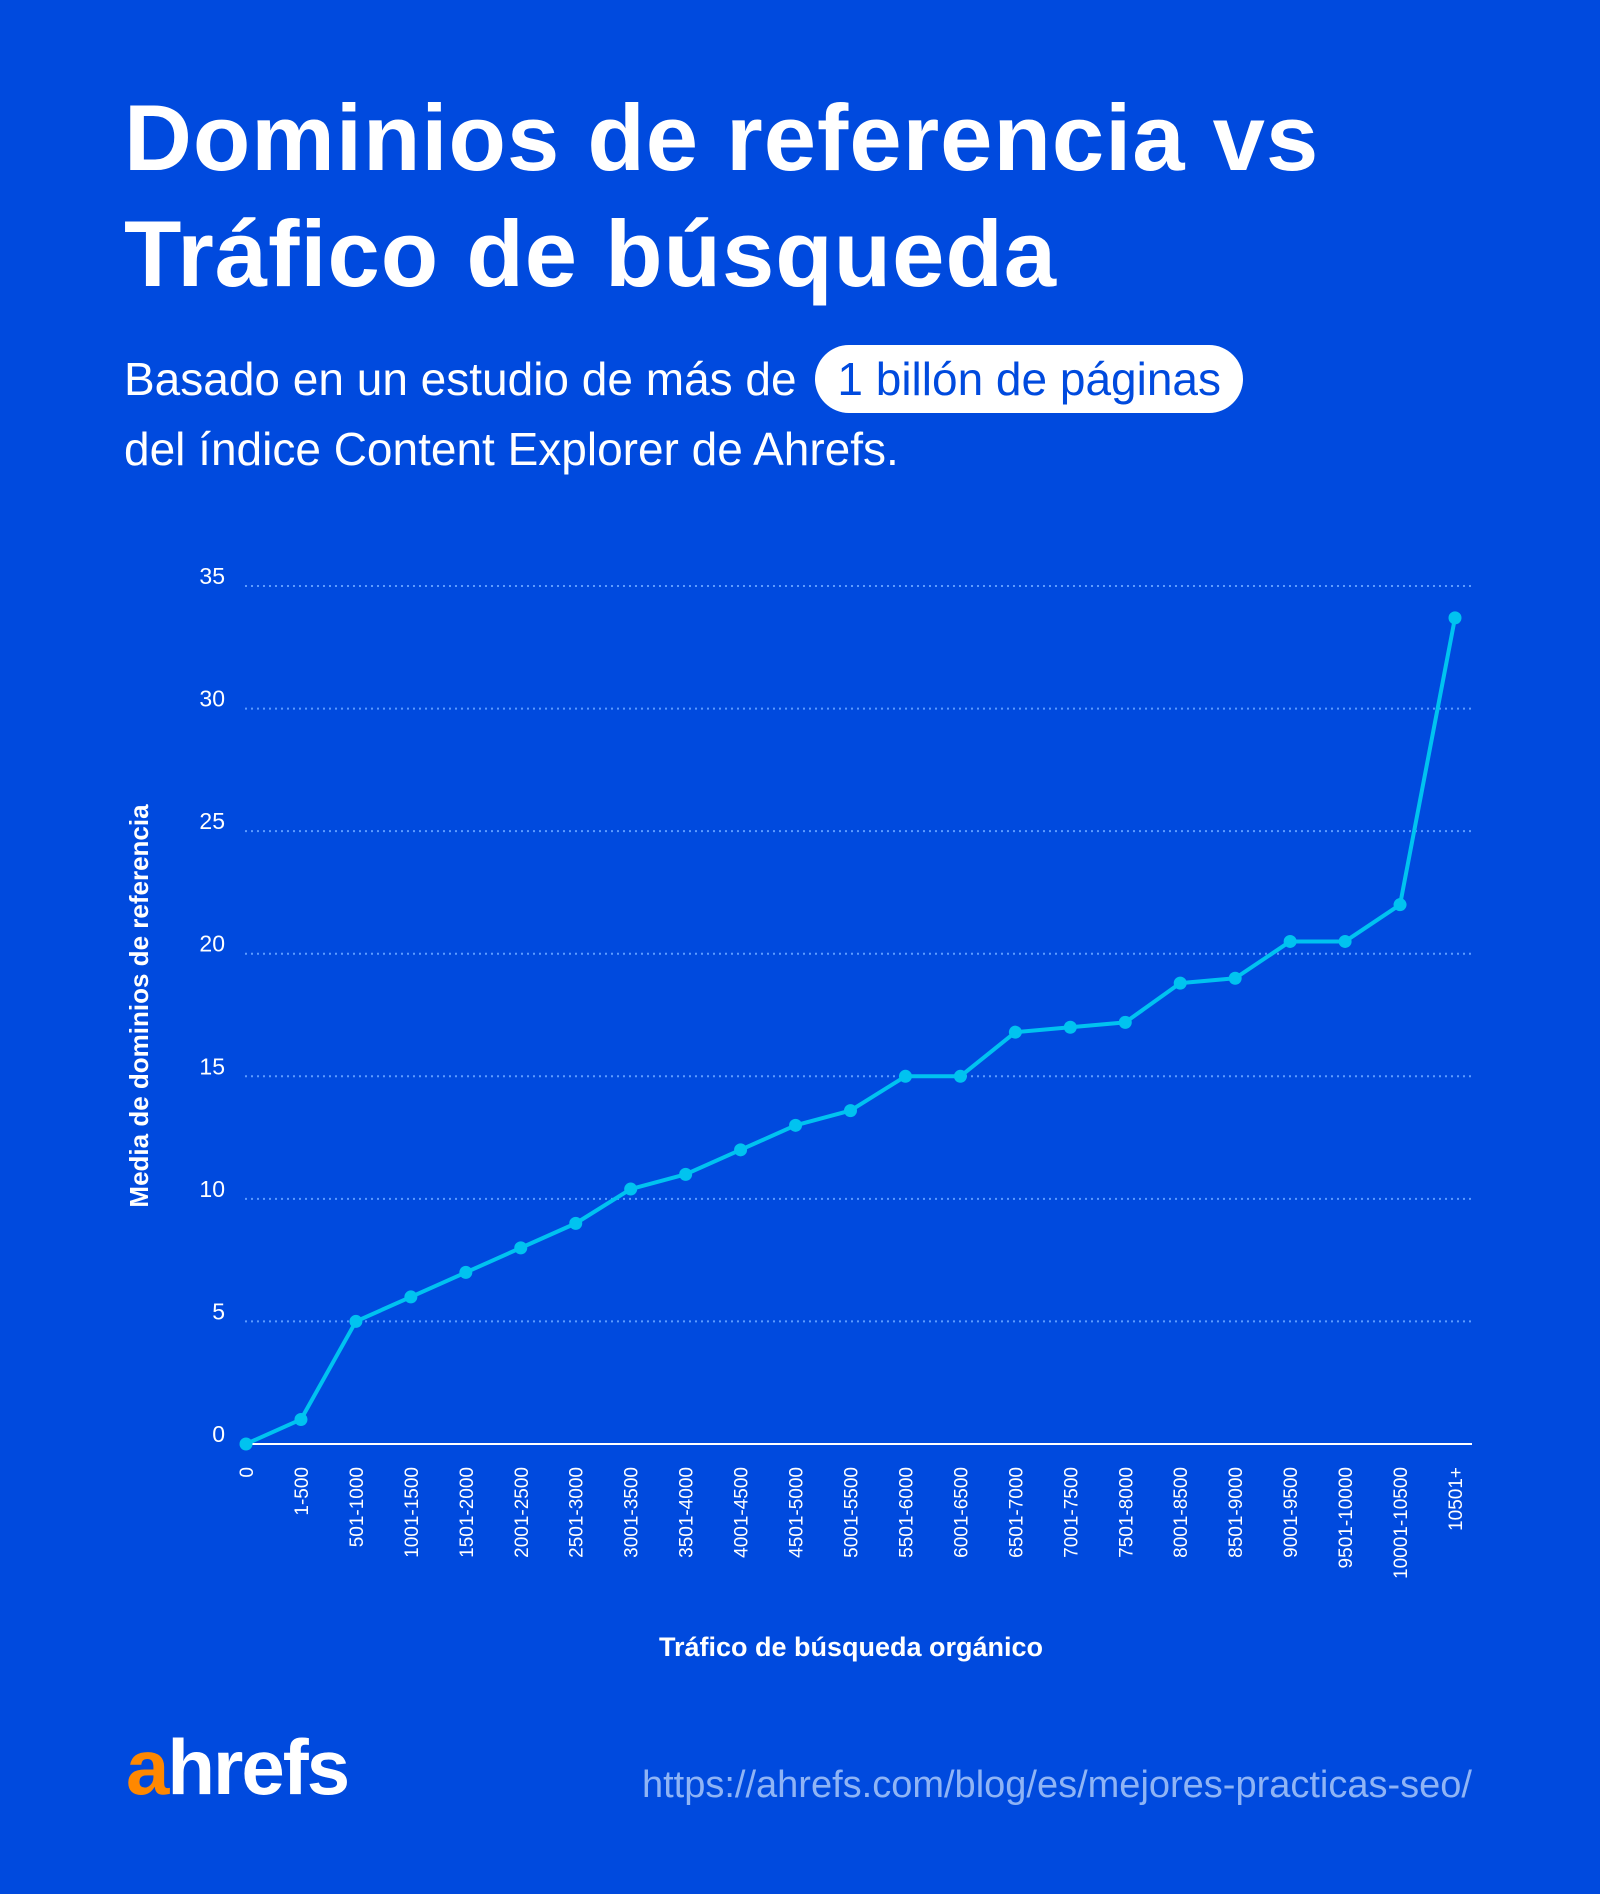 The height and width of the screenshot is (1894, 1600). What do you see at coordinates (722, 137) in the screenshot?
I see `title-line-1: Dominios de referencia vs` at bounding box center [722, 137].